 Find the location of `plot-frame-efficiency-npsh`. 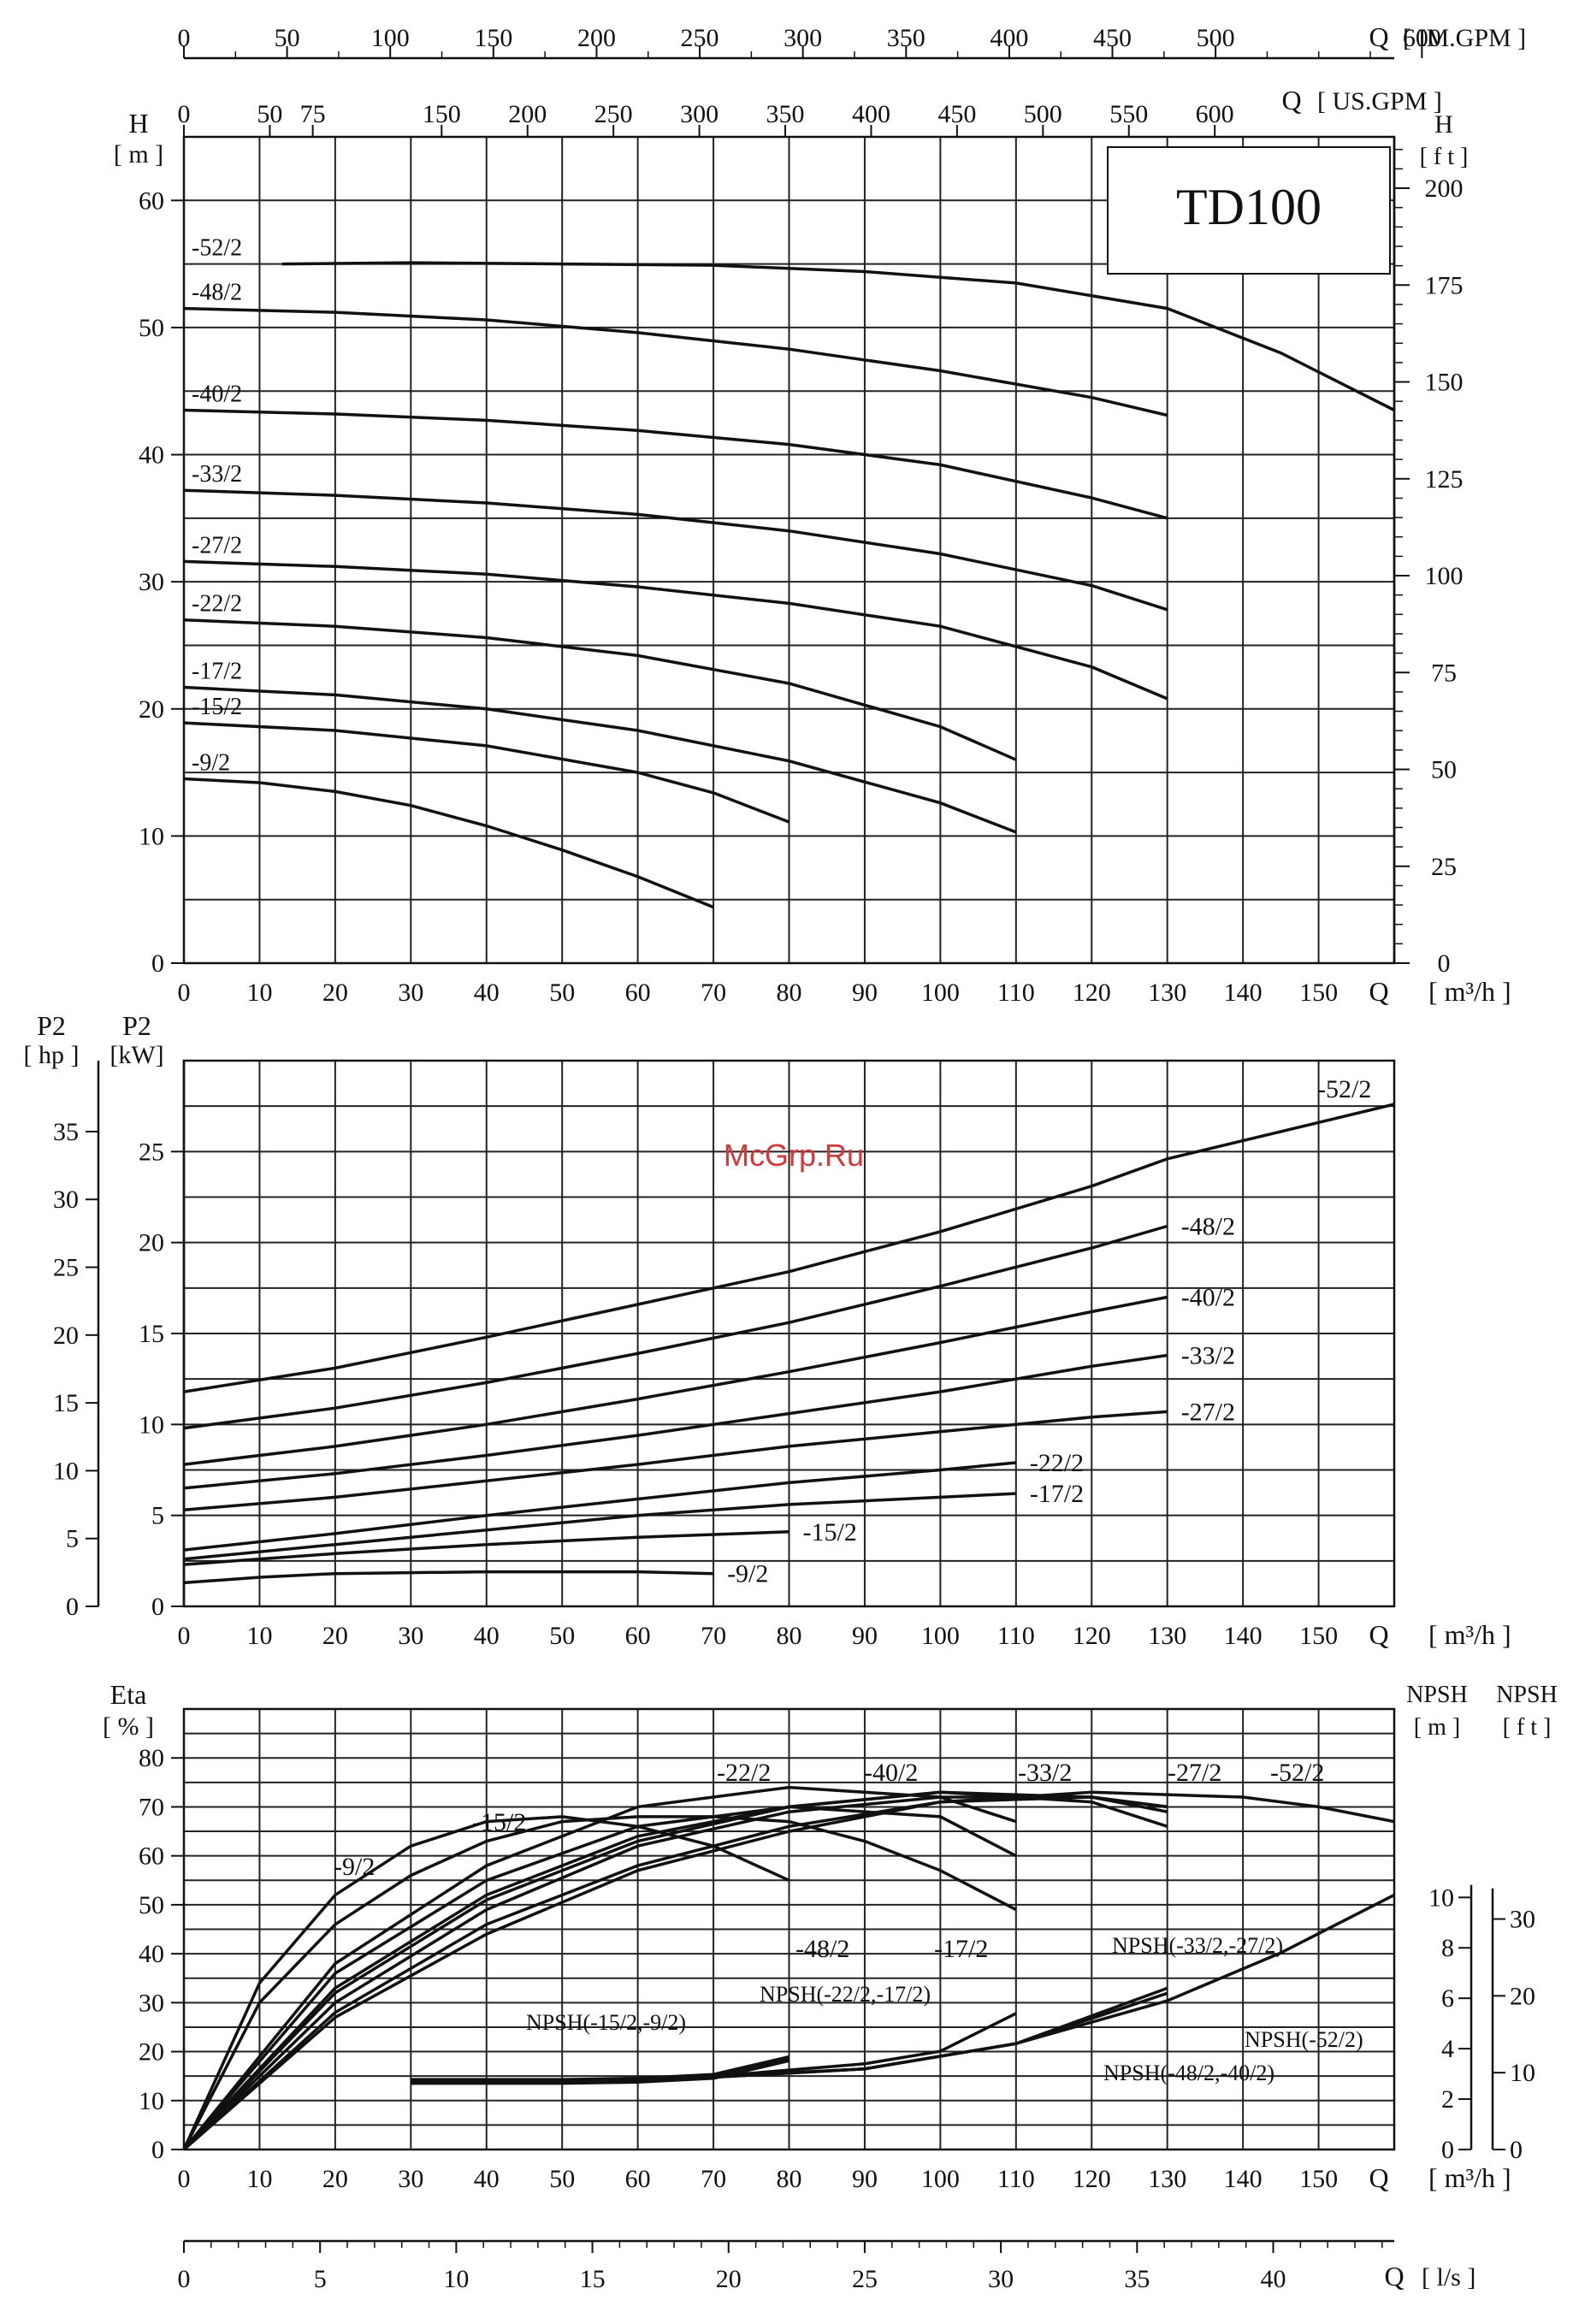

plot-frame-efficiency-npsh is located at coordinates (789, 1929).